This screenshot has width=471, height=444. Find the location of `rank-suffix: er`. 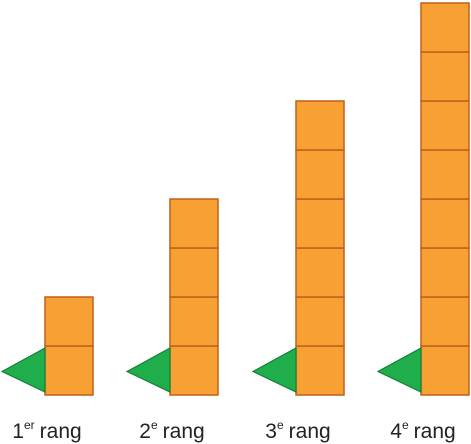

rank-suffix: er is located at coordinates (29, 425).